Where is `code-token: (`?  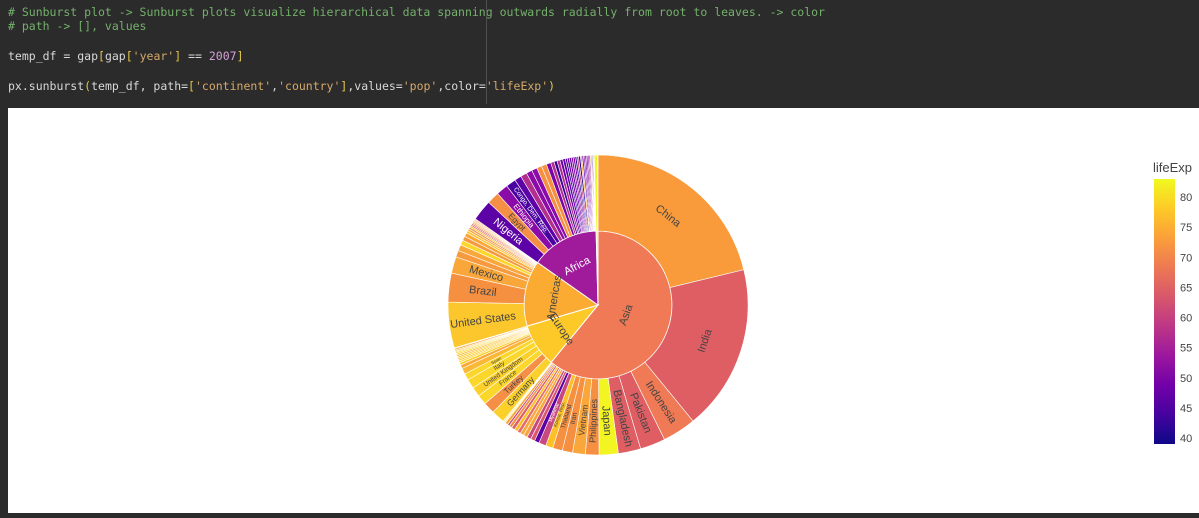
code-token: ( is located at coordinates (88, 86).